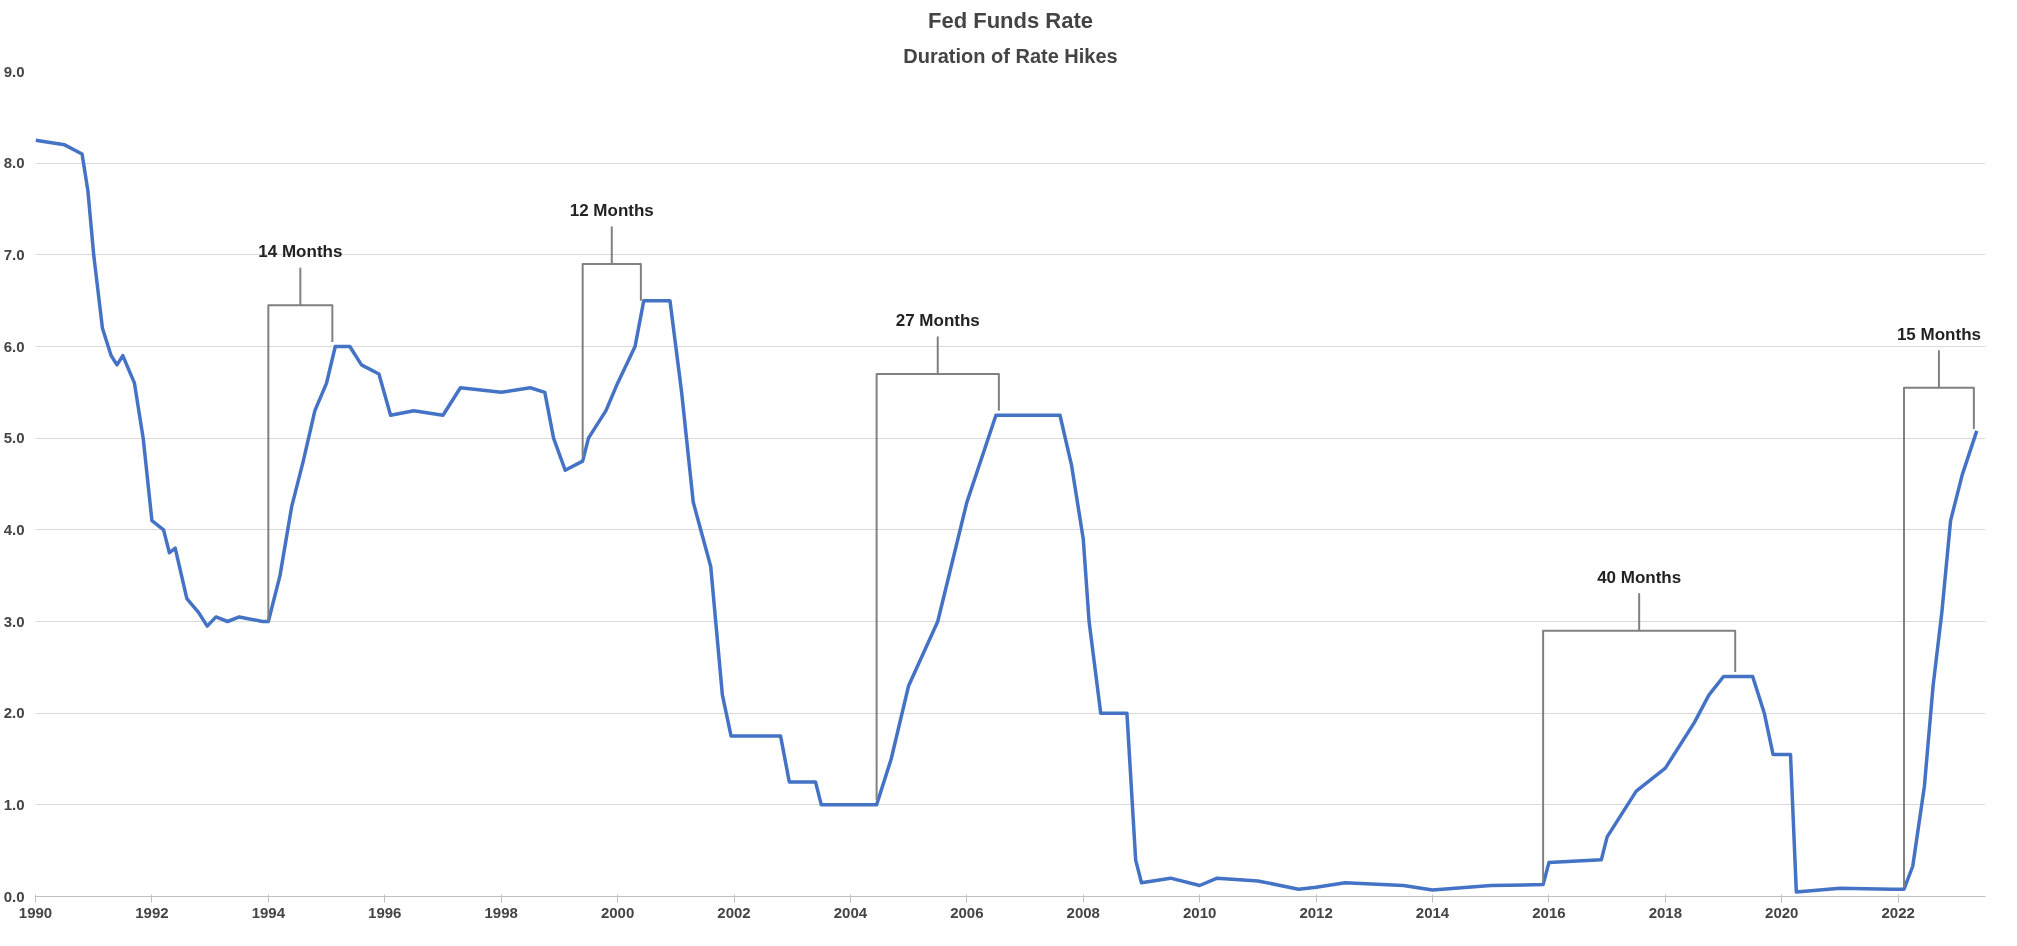  I want to click on x-tick-label: 2020, so click(1782, 912).